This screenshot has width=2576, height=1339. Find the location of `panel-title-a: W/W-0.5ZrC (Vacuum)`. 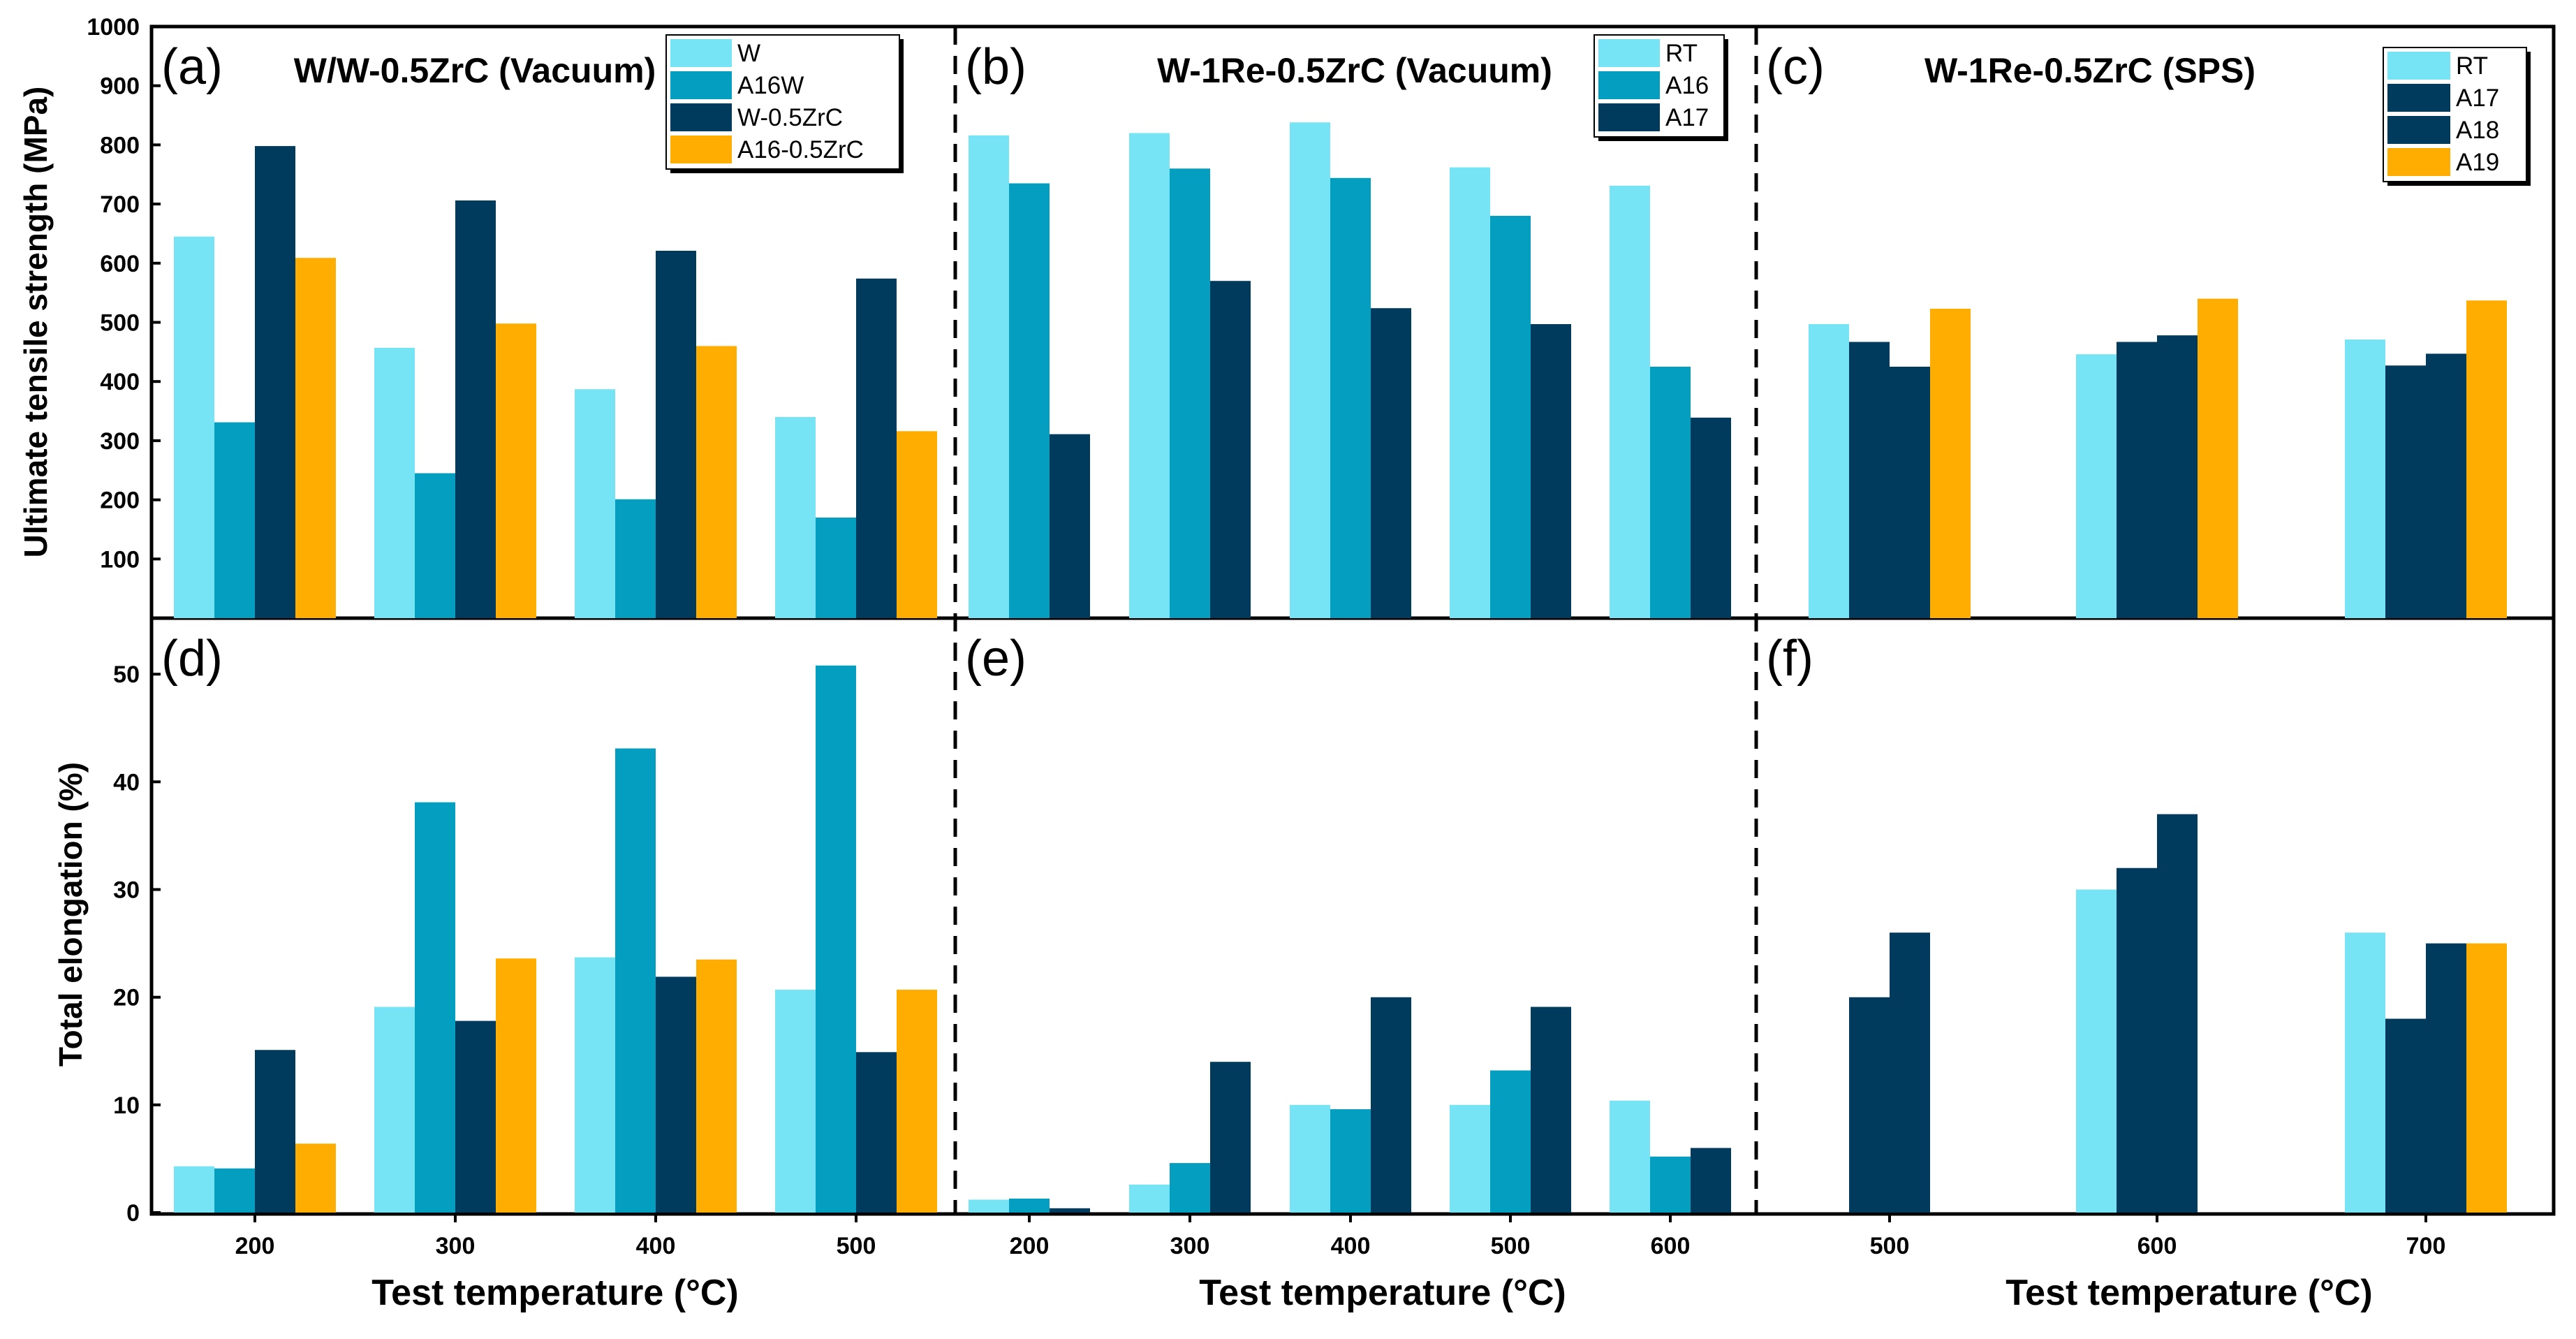

panel-title-a: W/W-0.5ZrC (Vacuum) is located at coordinates (475, 70).